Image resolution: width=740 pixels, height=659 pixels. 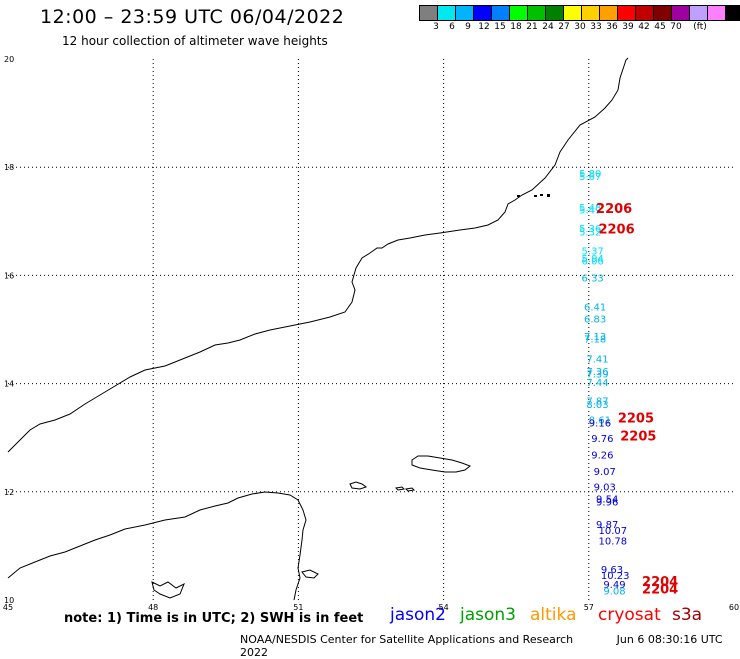 I want to click on socotra-island, so click(x=441, y=464).